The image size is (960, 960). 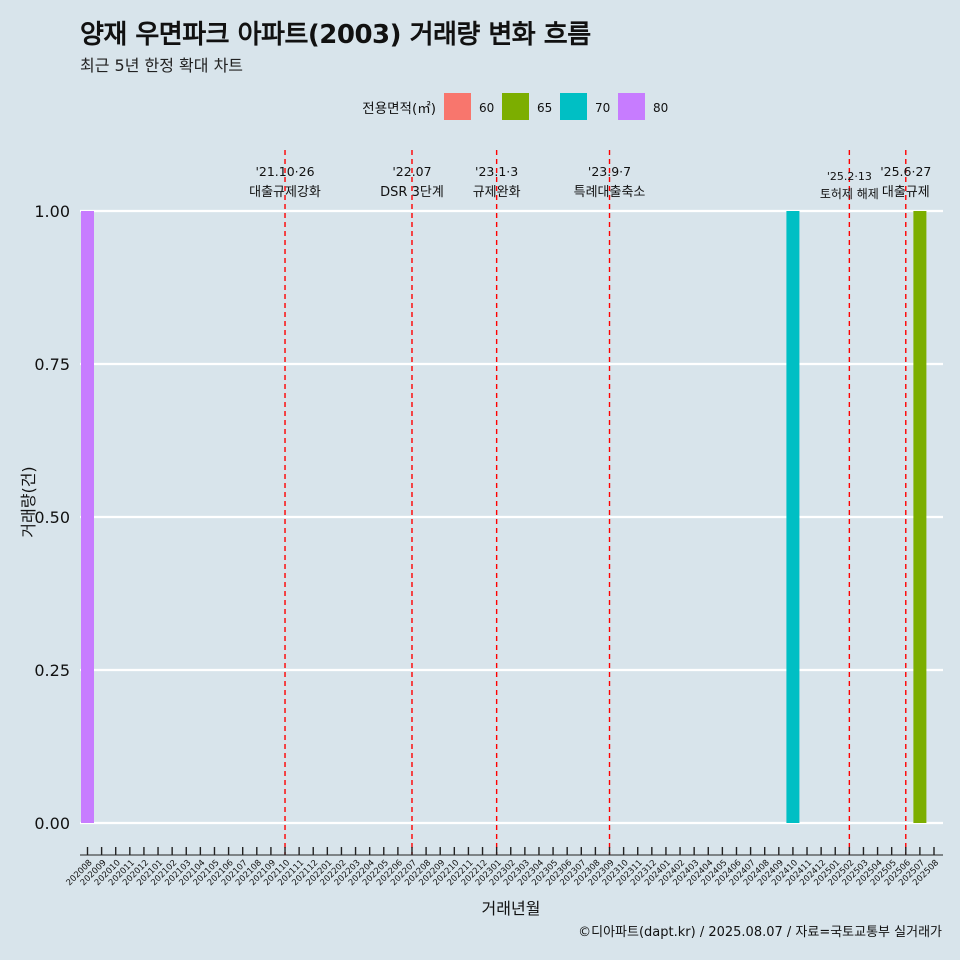 What do you see at coordinates (602, 108) in the screenshot?
I see `legend-label-70: 70` at bounding box center [602, 108].